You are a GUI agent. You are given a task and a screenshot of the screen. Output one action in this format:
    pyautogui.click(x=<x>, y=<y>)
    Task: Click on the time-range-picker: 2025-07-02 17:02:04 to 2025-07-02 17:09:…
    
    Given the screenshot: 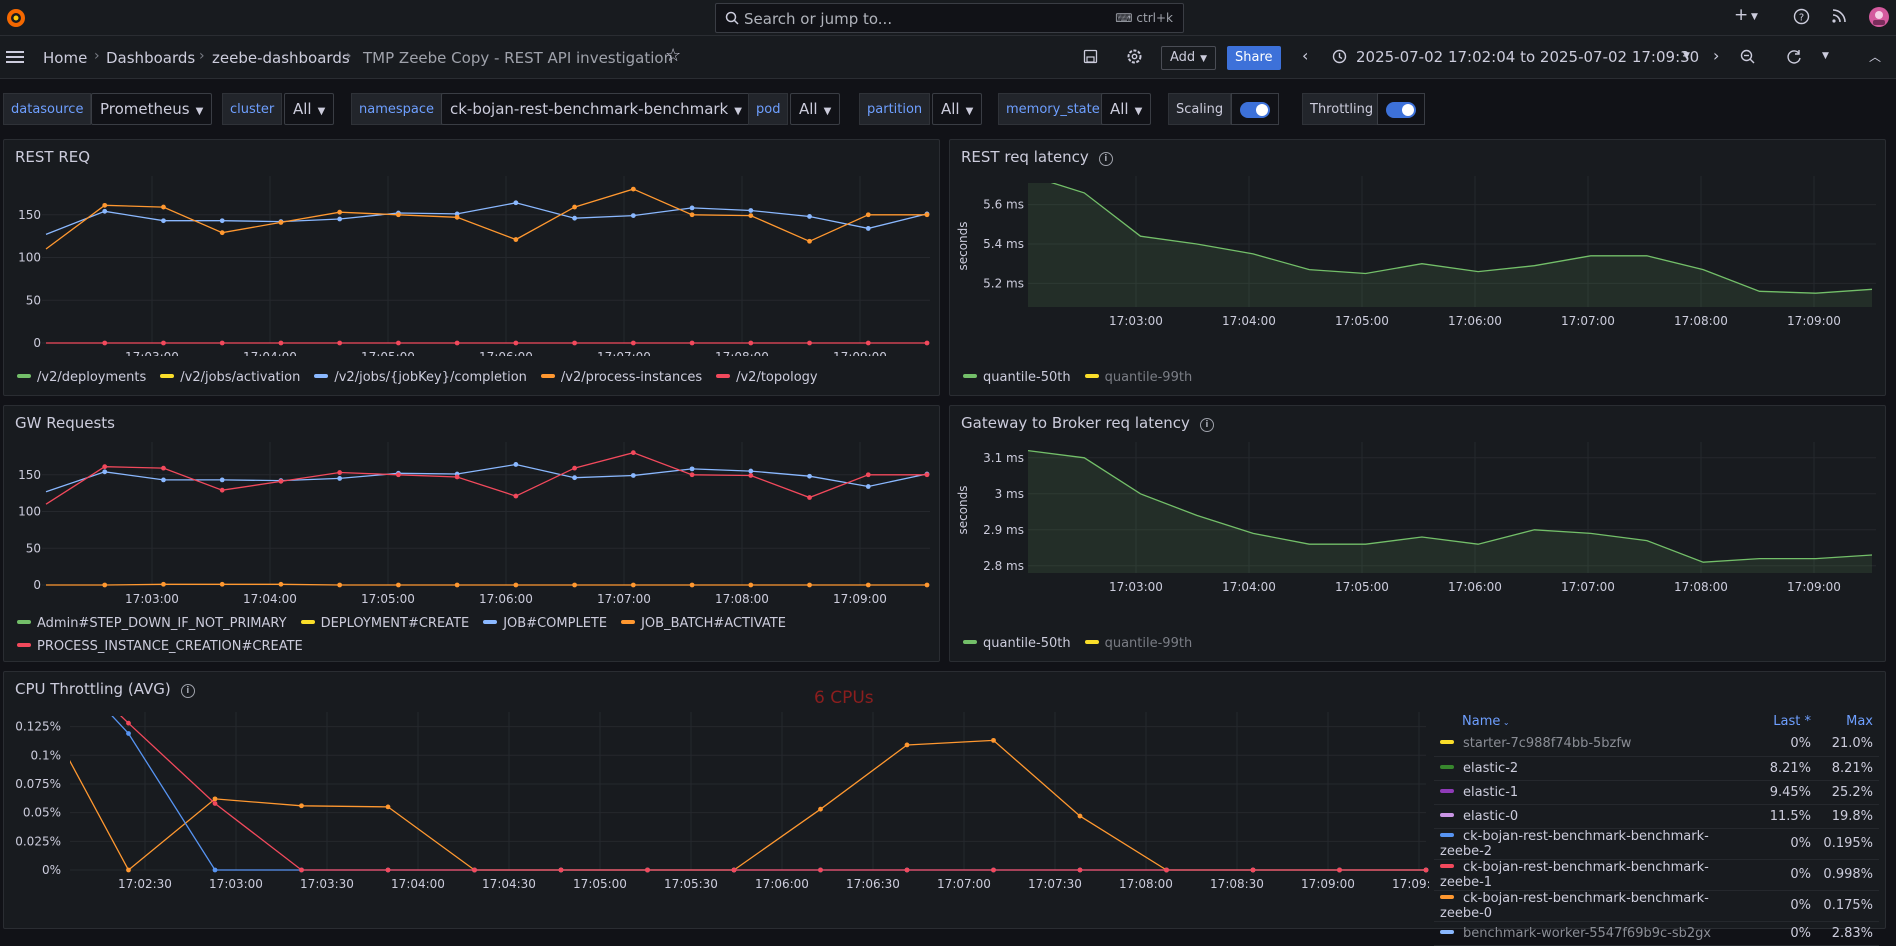 What is the action you would take?
    pyautogui.click(x=1528, y=57)
    